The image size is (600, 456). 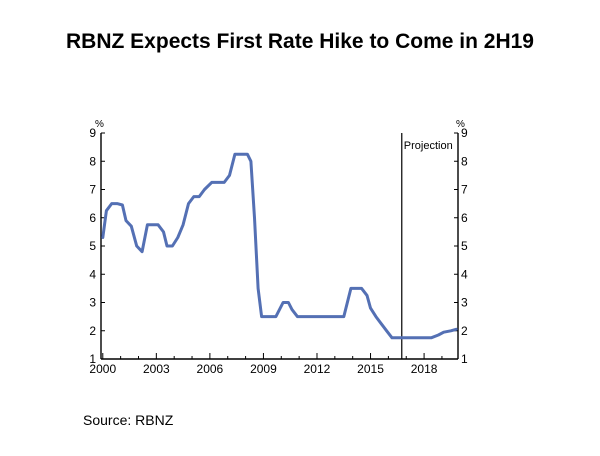 What do you see at coordinates (263, 369) in the screenshot?
I see `x-tick-label: 2009` at bounding box center [263, 369].